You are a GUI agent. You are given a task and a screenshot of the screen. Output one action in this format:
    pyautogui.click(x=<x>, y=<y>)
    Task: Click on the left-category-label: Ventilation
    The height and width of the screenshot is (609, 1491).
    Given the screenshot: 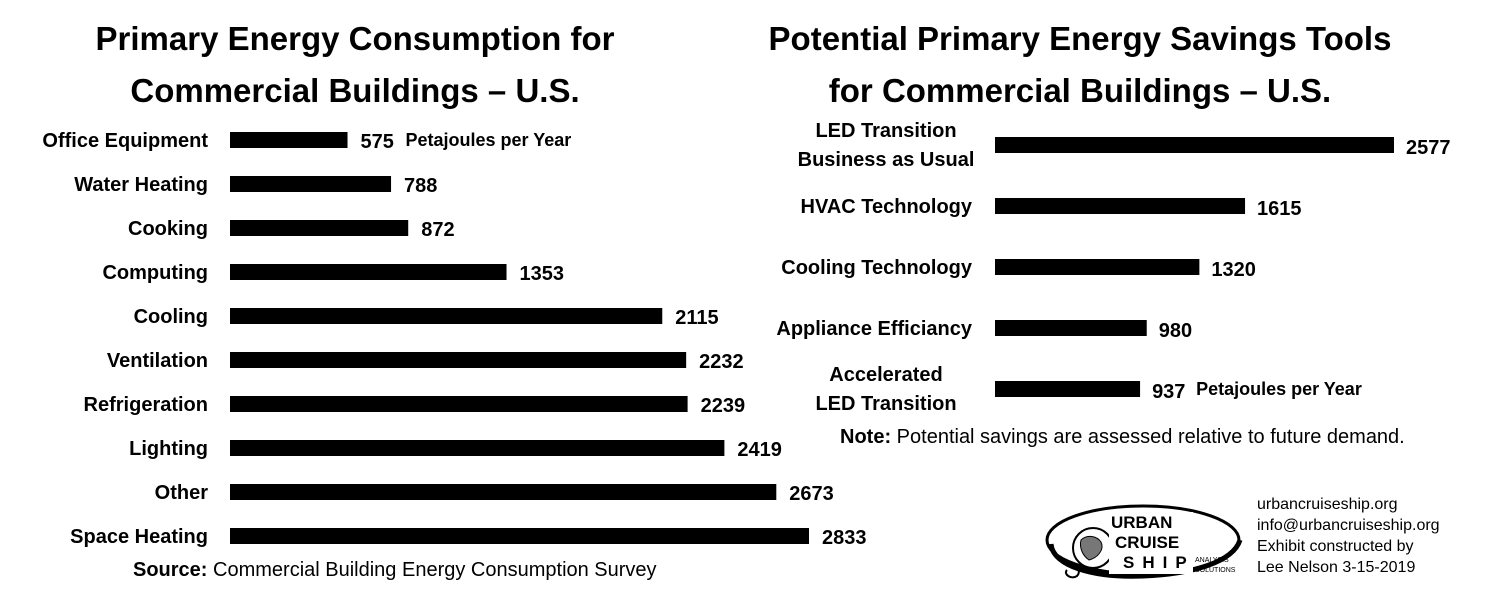 What is the action you would take?
    pyautogui.click(x=157, y=361)
    